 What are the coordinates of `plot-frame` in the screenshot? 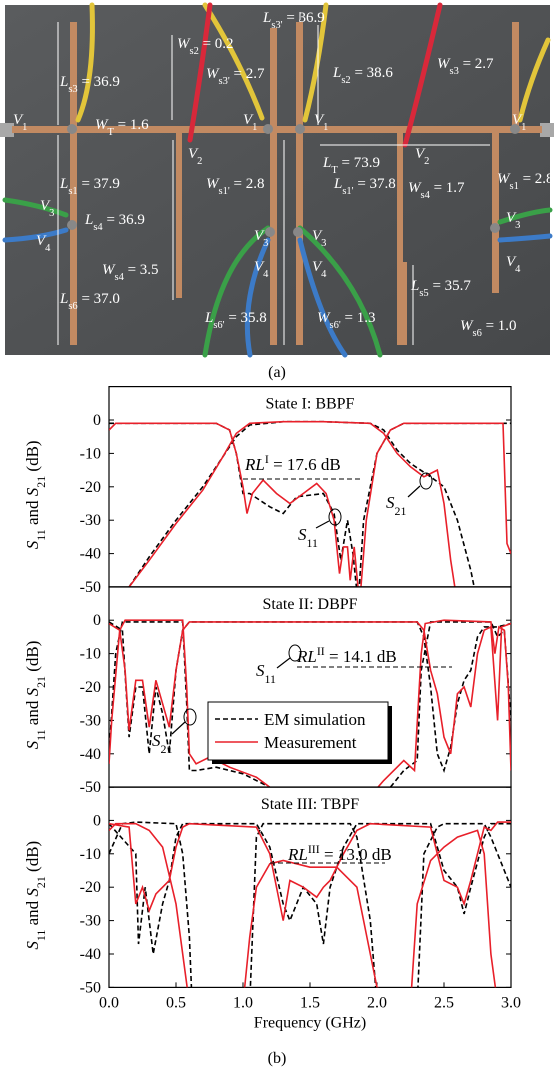 It's located at (310, 887).